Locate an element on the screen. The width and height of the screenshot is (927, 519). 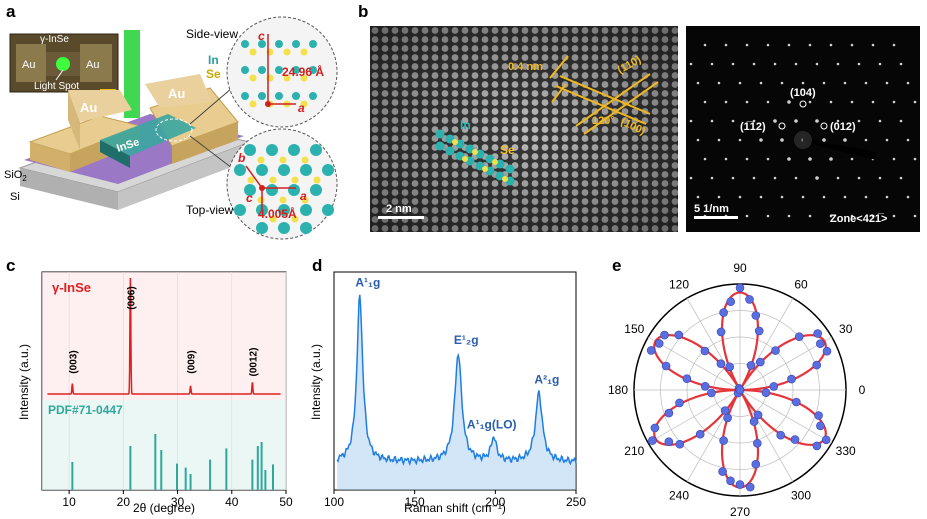
polar-angle-label: 0 is located at coordinates (862, 390).